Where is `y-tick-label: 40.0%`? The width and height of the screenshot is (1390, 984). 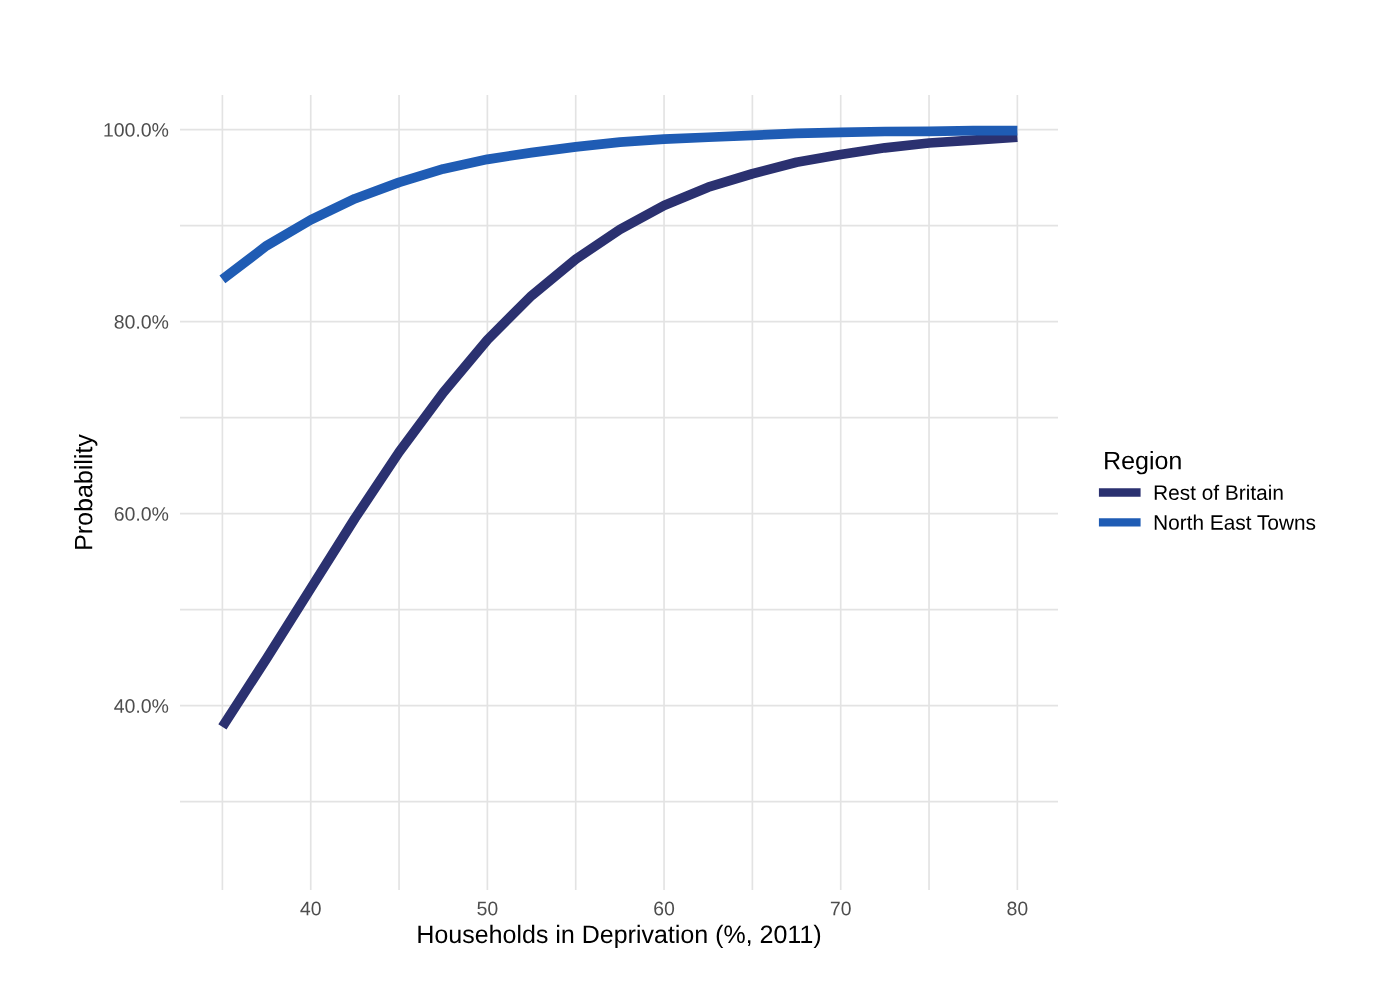 y-tick-label: 40.0% is located at coordinates (141, 706).